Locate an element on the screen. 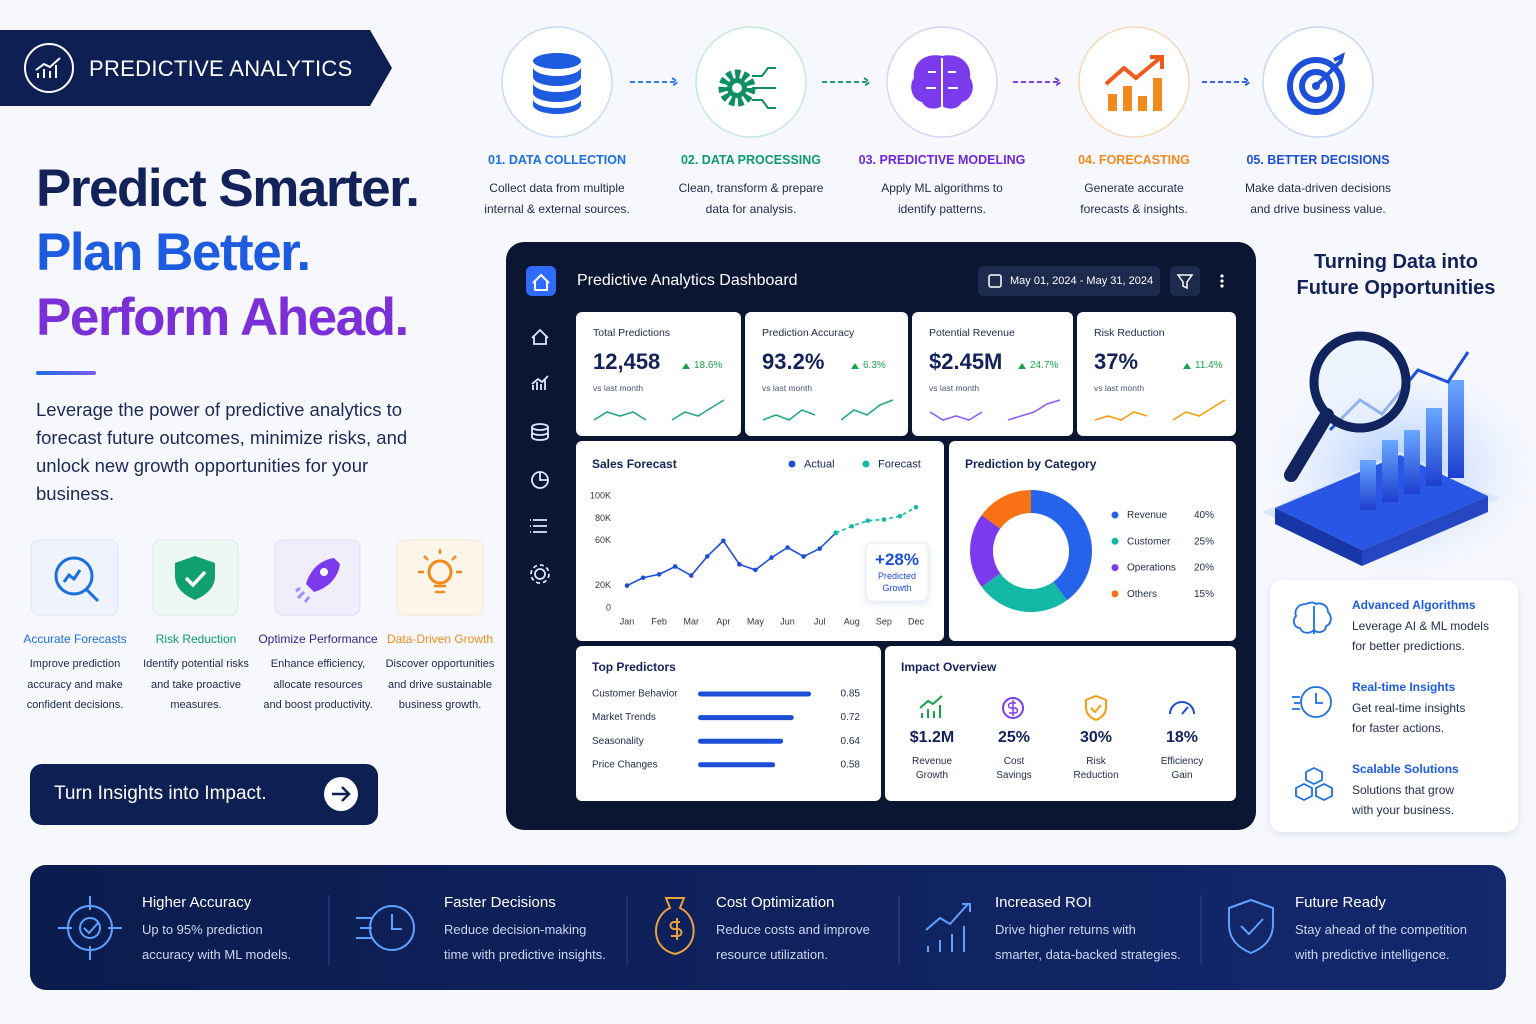 The image size is (1536, 1024). x-tick-label: Dec is located at coordinates (916, 621).